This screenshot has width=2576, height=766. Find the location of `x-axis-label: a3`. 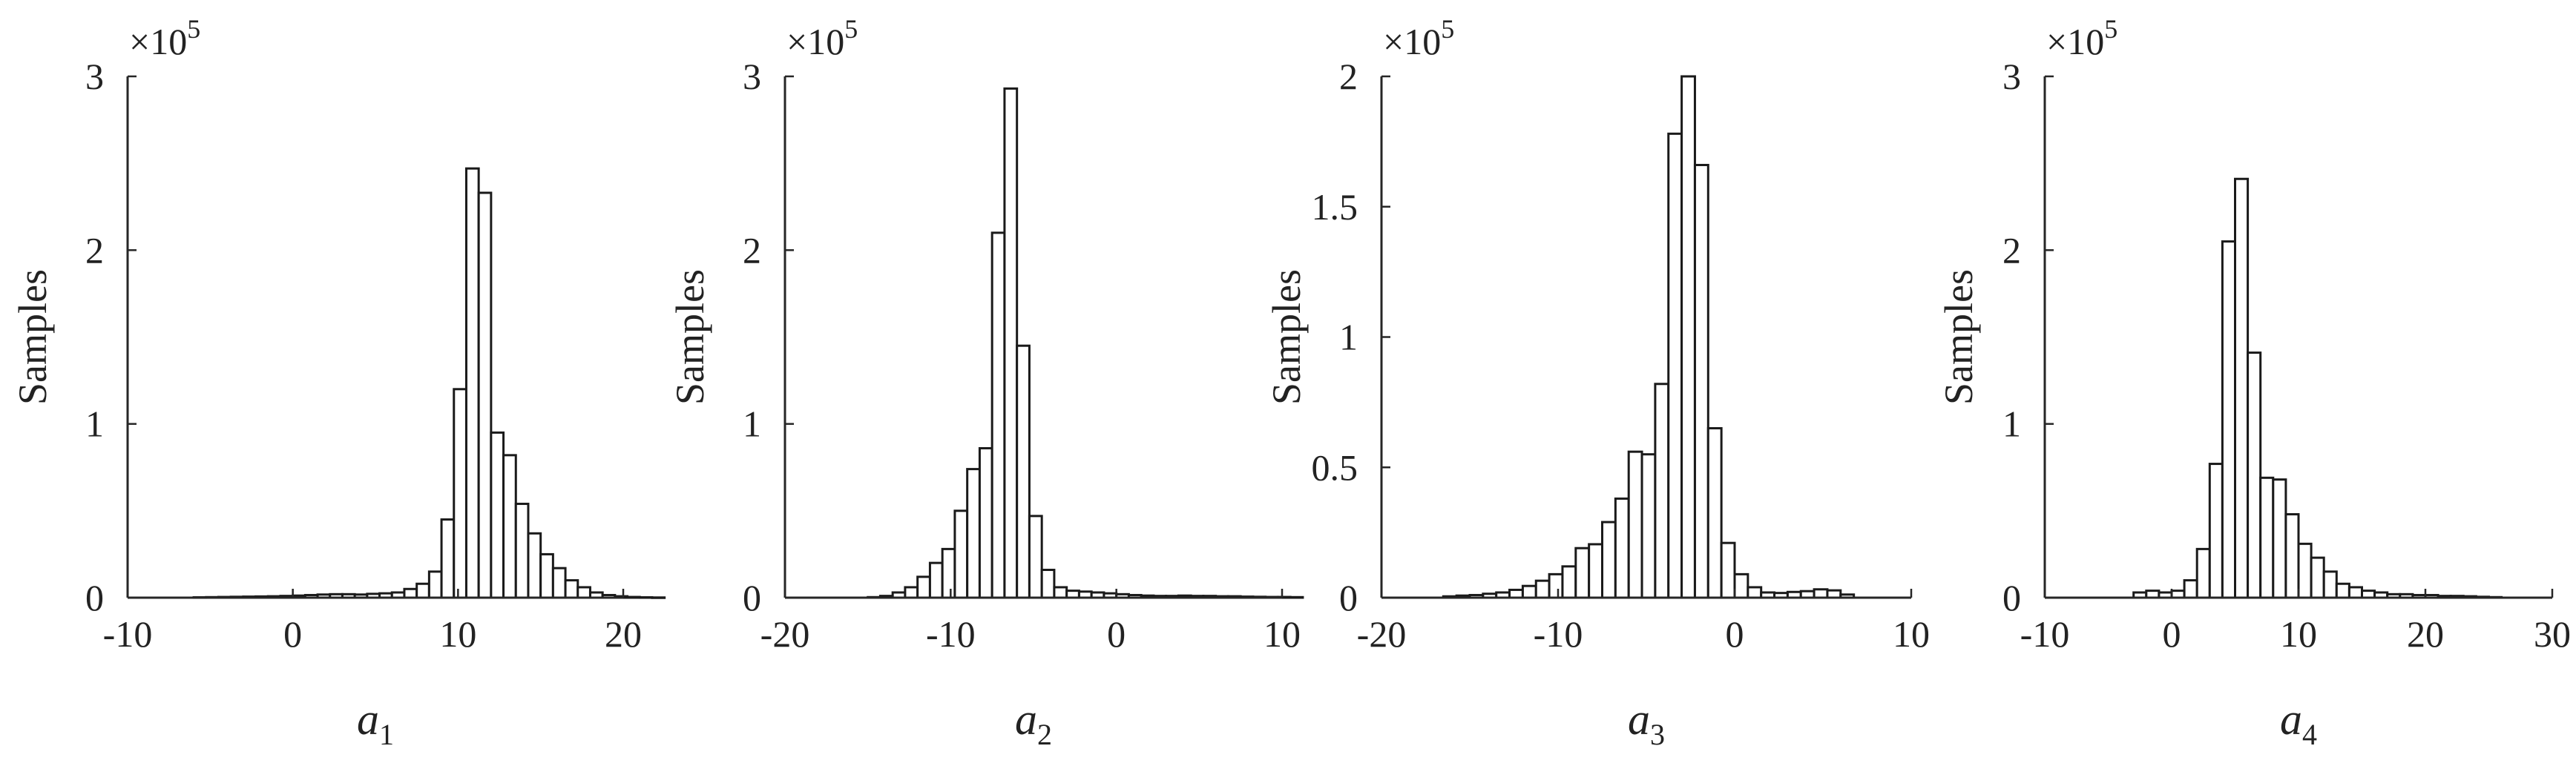

x-axis-label: a3 is located at coordinates (1646, 723).